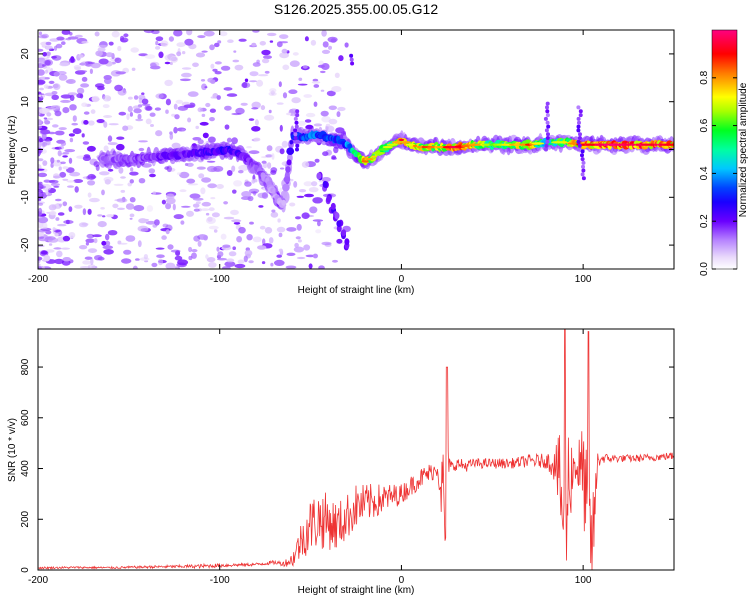 Image resolution: width=750 pixels, height=600 pixels. I want to click on ridge-cell, so click(290, 151).